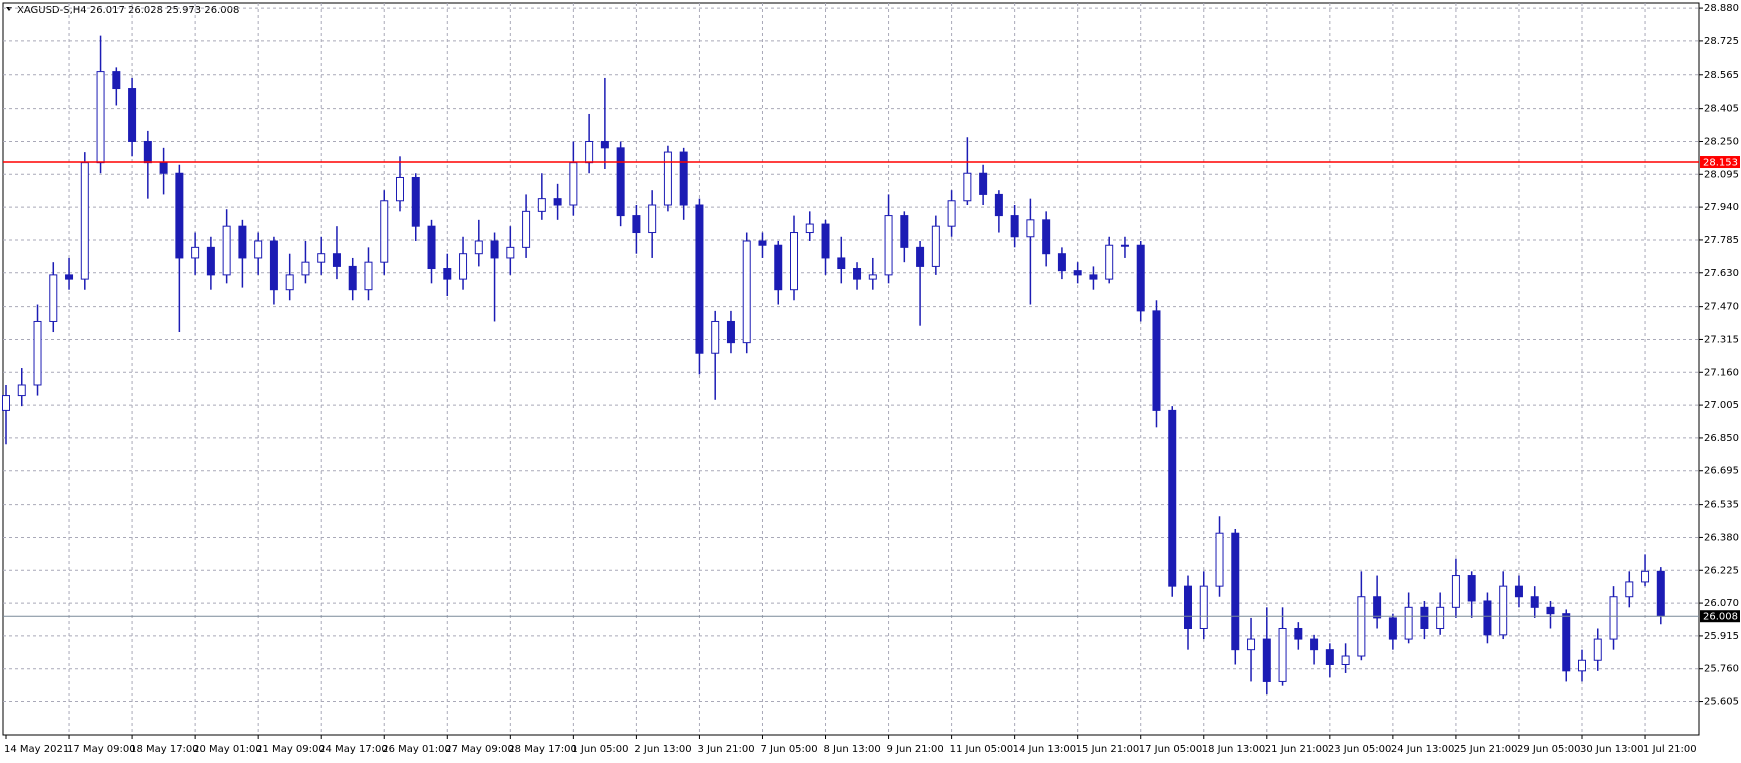 Image resolution: width=1741 pixels, height=763 pixels. Describe the element at coordinates (1721, 702) in the screenshot. I see `y-tick-label: 25.605` at that location.